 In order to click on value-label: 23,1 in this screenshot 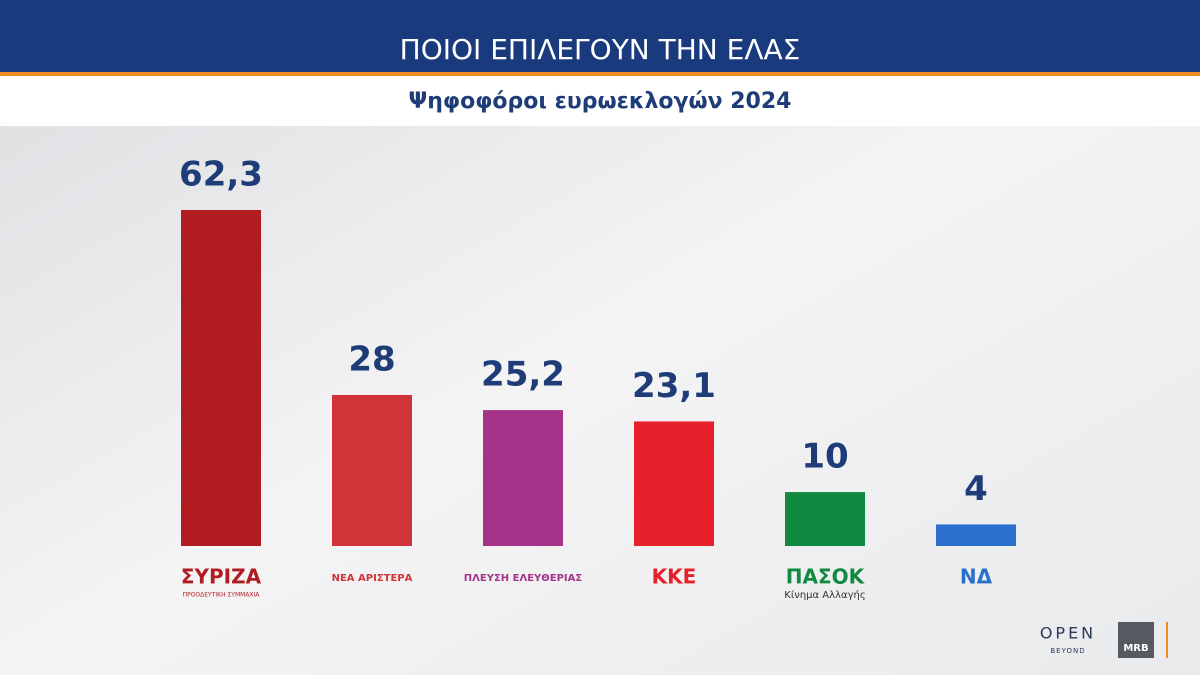, I will do `click(674, 386)`.